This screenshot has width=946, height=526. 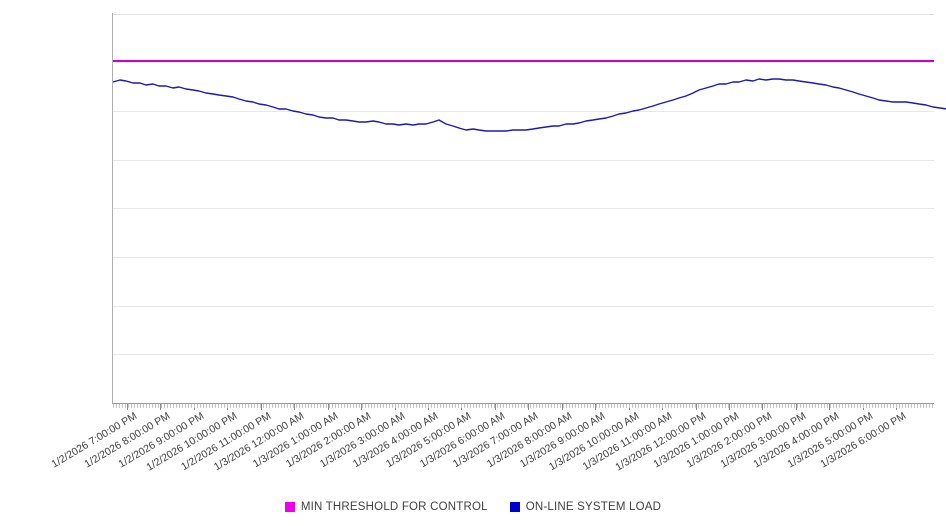 I want to click on series-layer, so click(x=529, y=96).